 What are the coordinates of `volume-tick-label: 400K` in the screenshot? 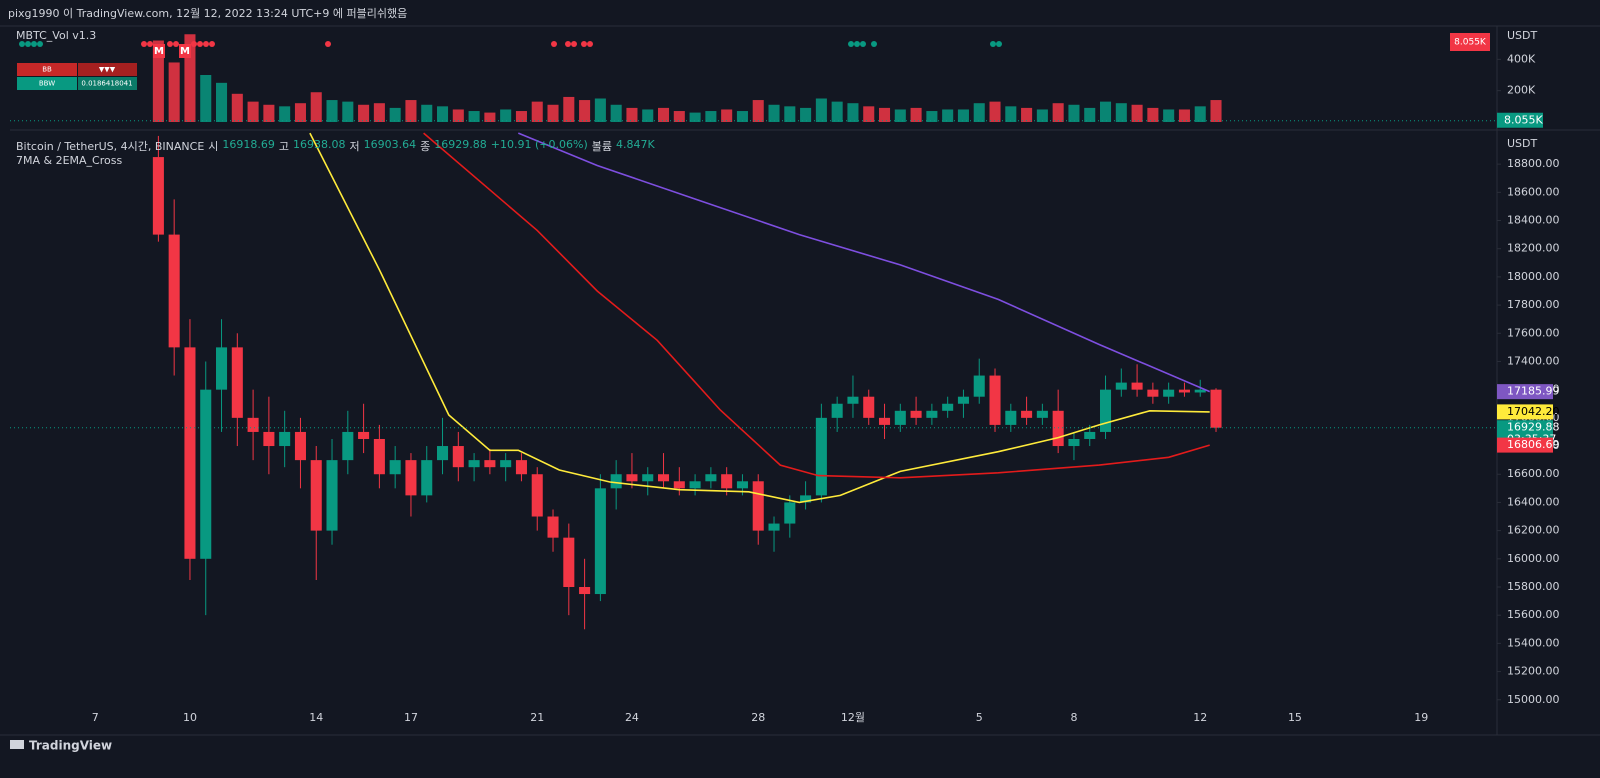 It's located at (1521, 58).